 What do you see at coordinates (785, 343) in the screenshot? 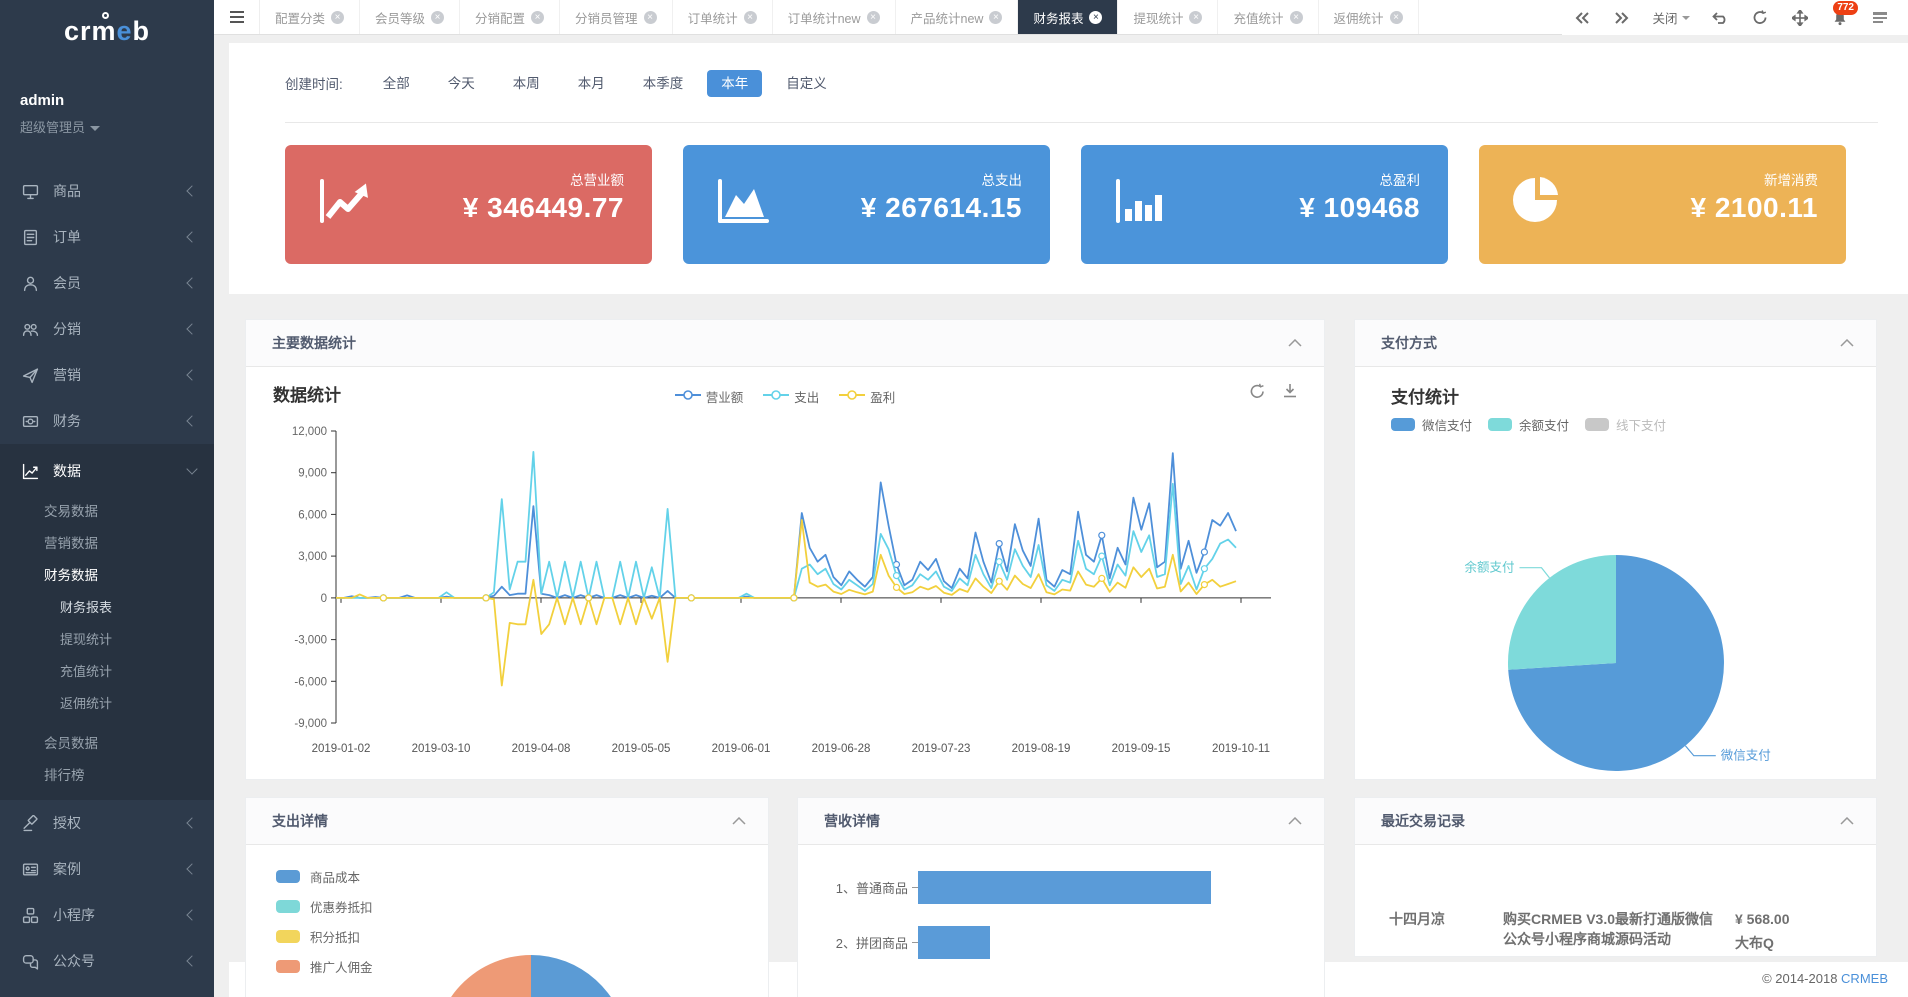
I see `main-stats-panel-header: 主要数据统计` at bounding box center [785, 343].